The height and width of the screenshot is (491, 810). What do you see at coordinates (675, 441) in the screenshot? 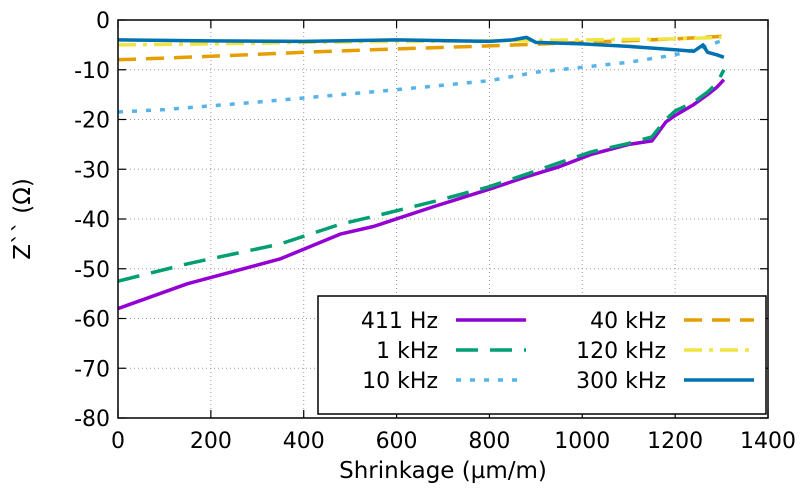
I see `x-tick-label: 1200` at bounding box center [675, 441].